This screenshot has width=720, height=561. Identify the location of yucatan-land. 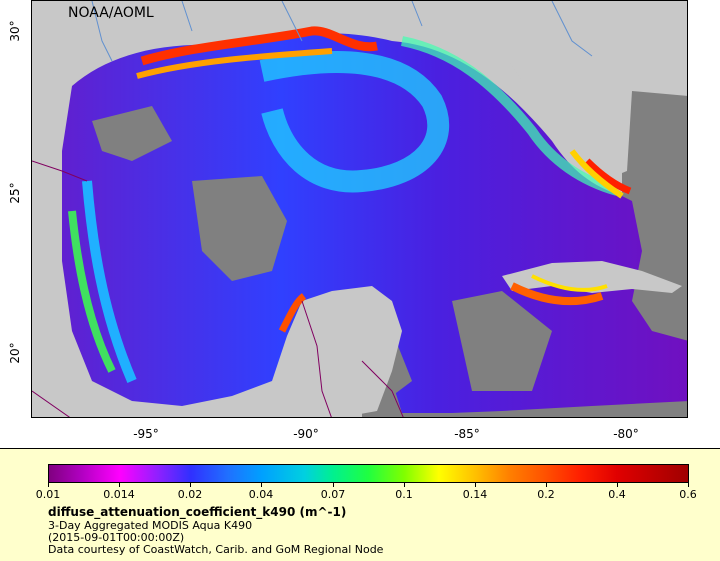
(342, 351).